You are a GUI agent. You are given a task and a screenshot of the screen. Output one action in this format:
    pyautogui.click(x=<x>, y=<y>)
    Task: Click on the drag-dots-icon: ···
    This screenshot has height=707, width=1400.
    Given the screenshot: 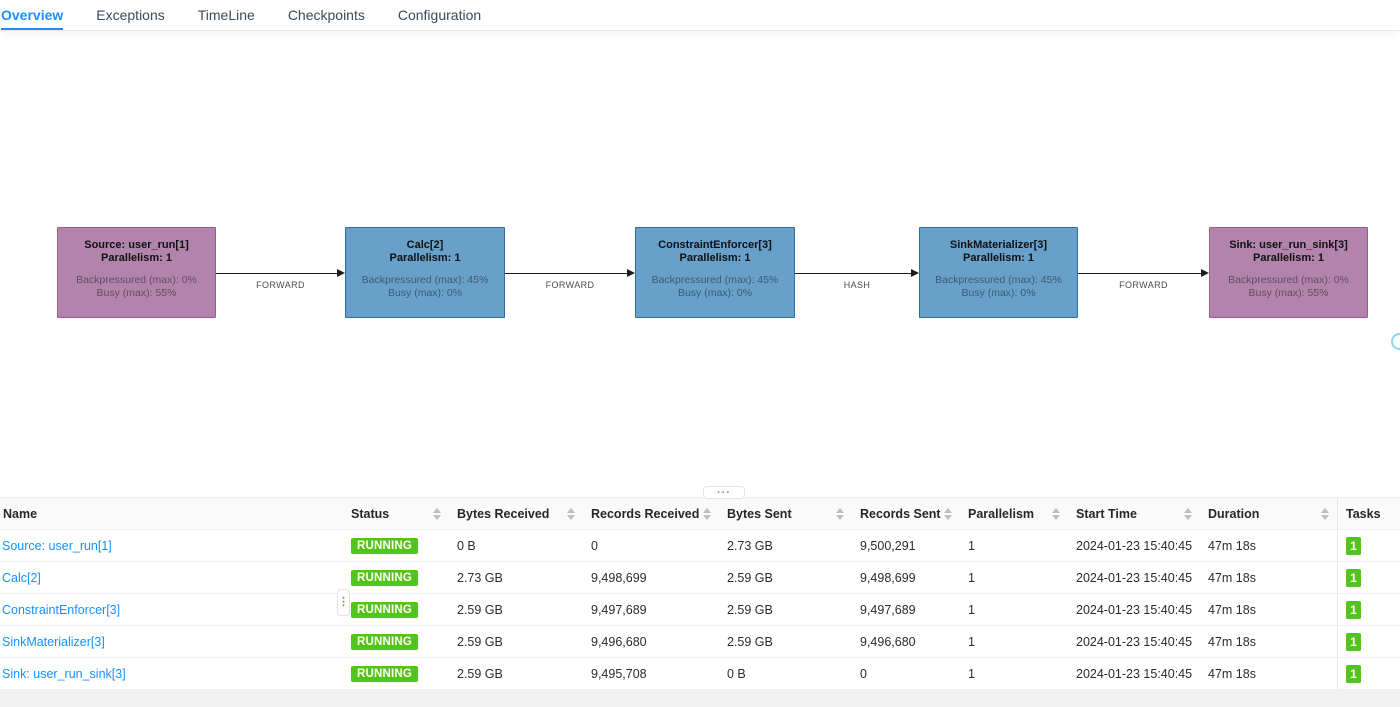 What is the action you would take?
    pyautogui.click(x=724, y=492)
    